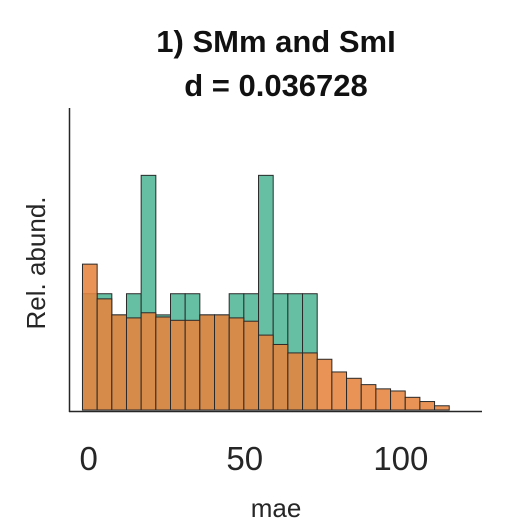 This screenshot has width=531, height=531. Describe the element at coordinates (89, 458) in the screenshot. I see `x-tick-label: 0` at that location.